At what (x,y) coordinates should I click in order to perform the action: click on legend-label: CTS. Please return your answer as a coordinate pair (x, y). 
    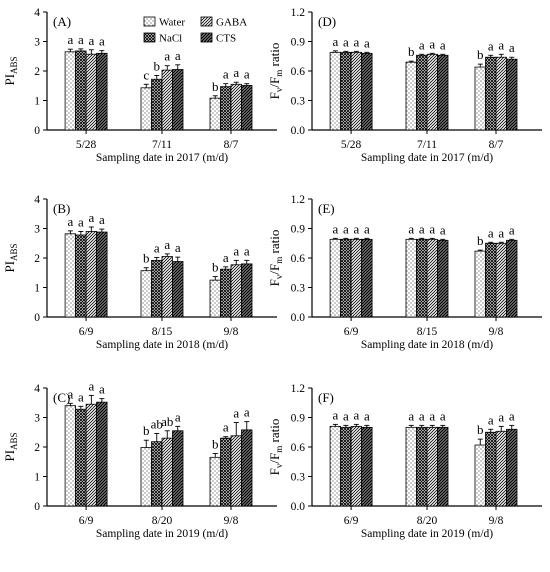
    Looking at the image, I should click on (226, 39).